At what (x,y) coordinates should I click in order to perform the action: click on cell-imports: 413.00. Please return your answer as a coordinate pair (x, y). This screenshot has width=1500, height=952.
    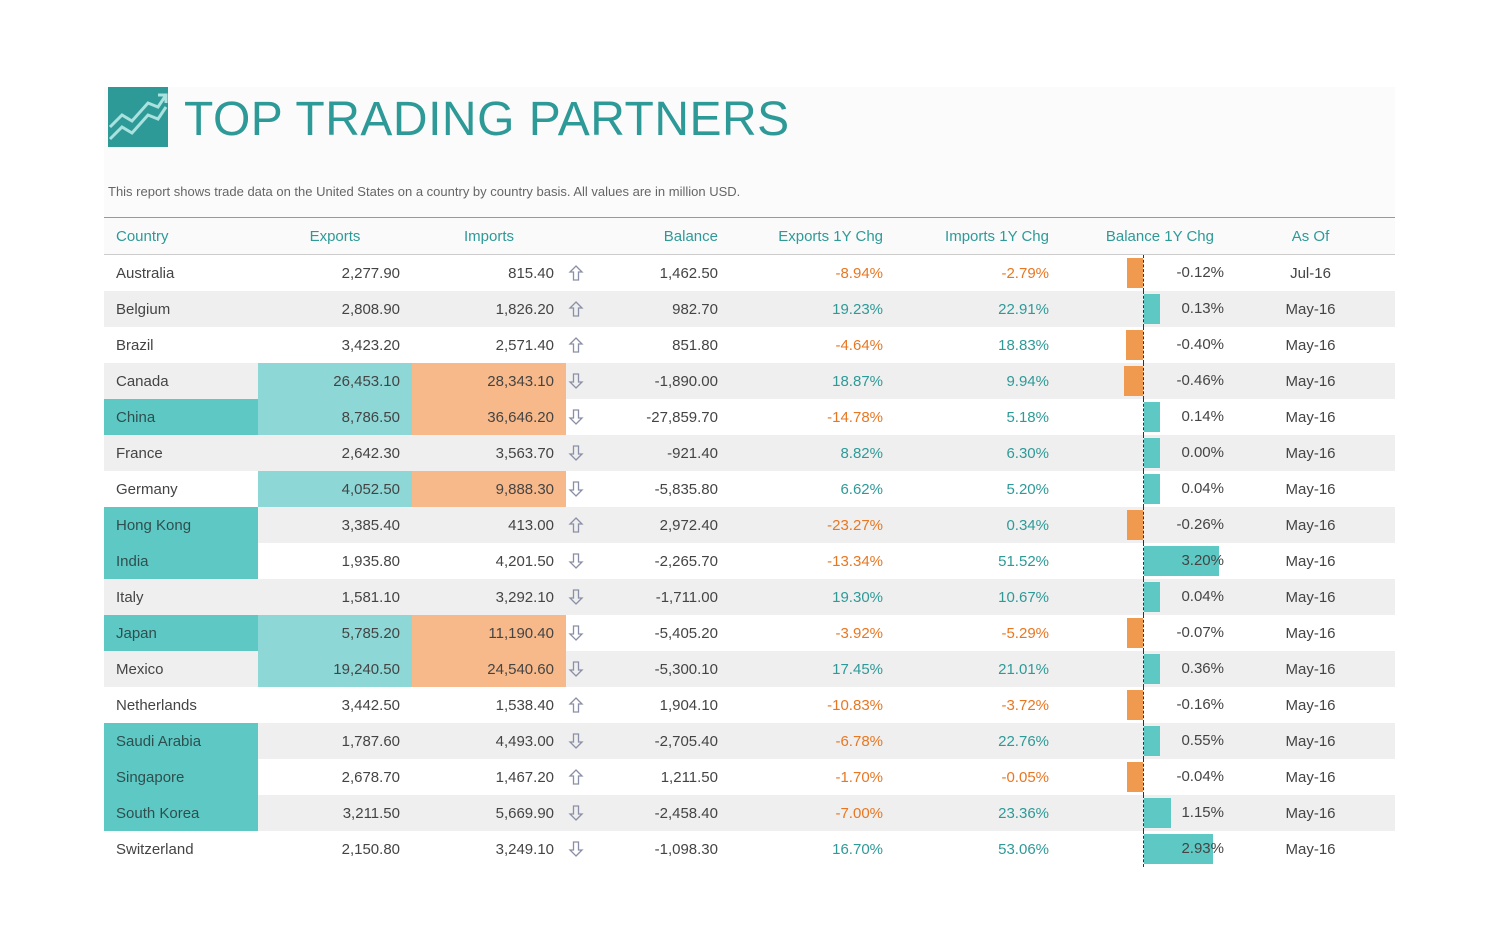
    Looking at the image, I should click on (489, 525).